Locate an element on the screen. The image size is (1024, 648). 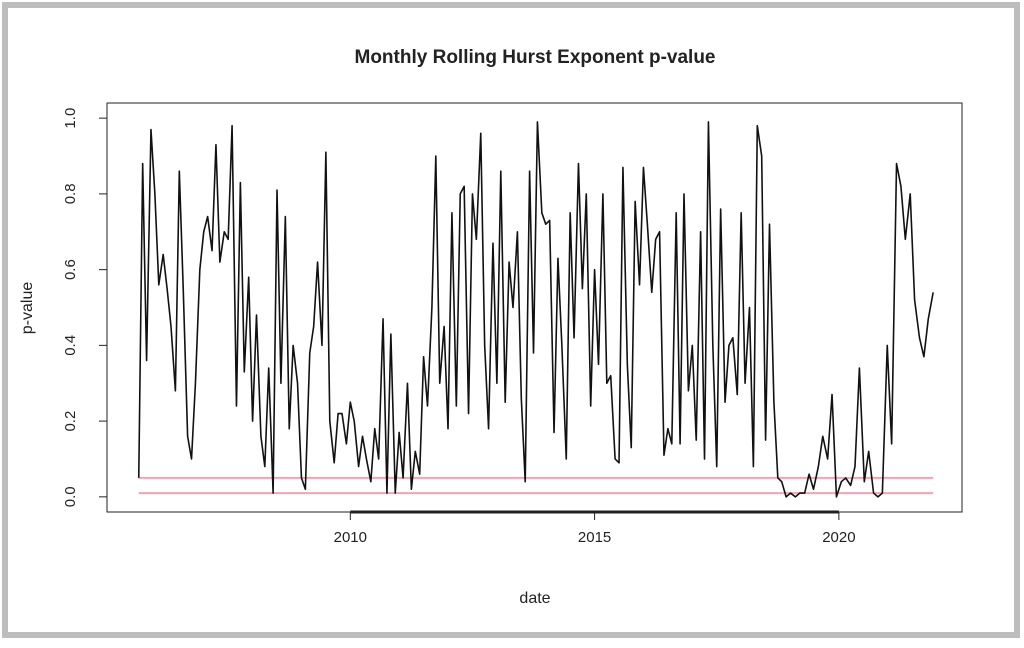
y-tick-label: 0.2 is located at coordinates (70, 421).